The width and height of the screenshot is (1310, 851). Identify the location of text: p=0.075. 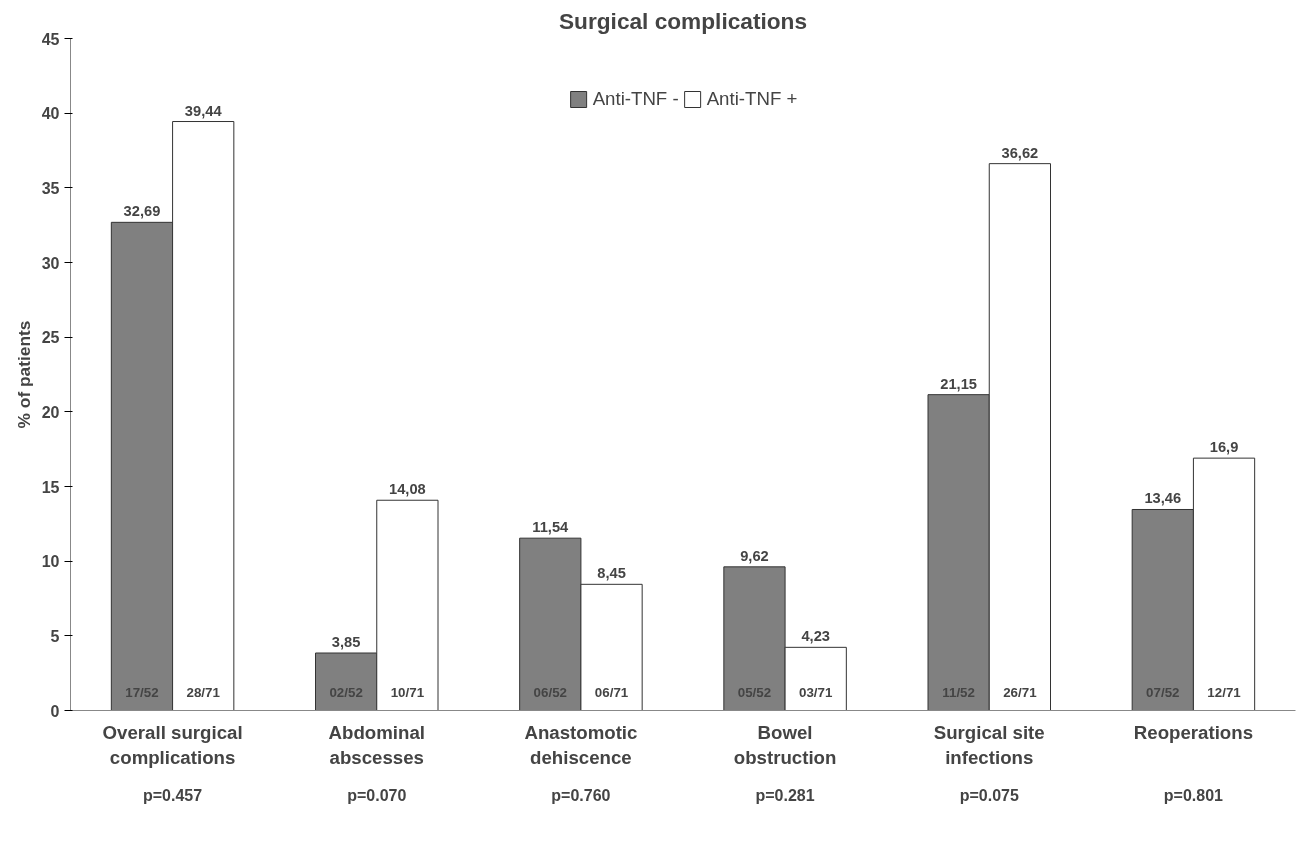
(989, 795).